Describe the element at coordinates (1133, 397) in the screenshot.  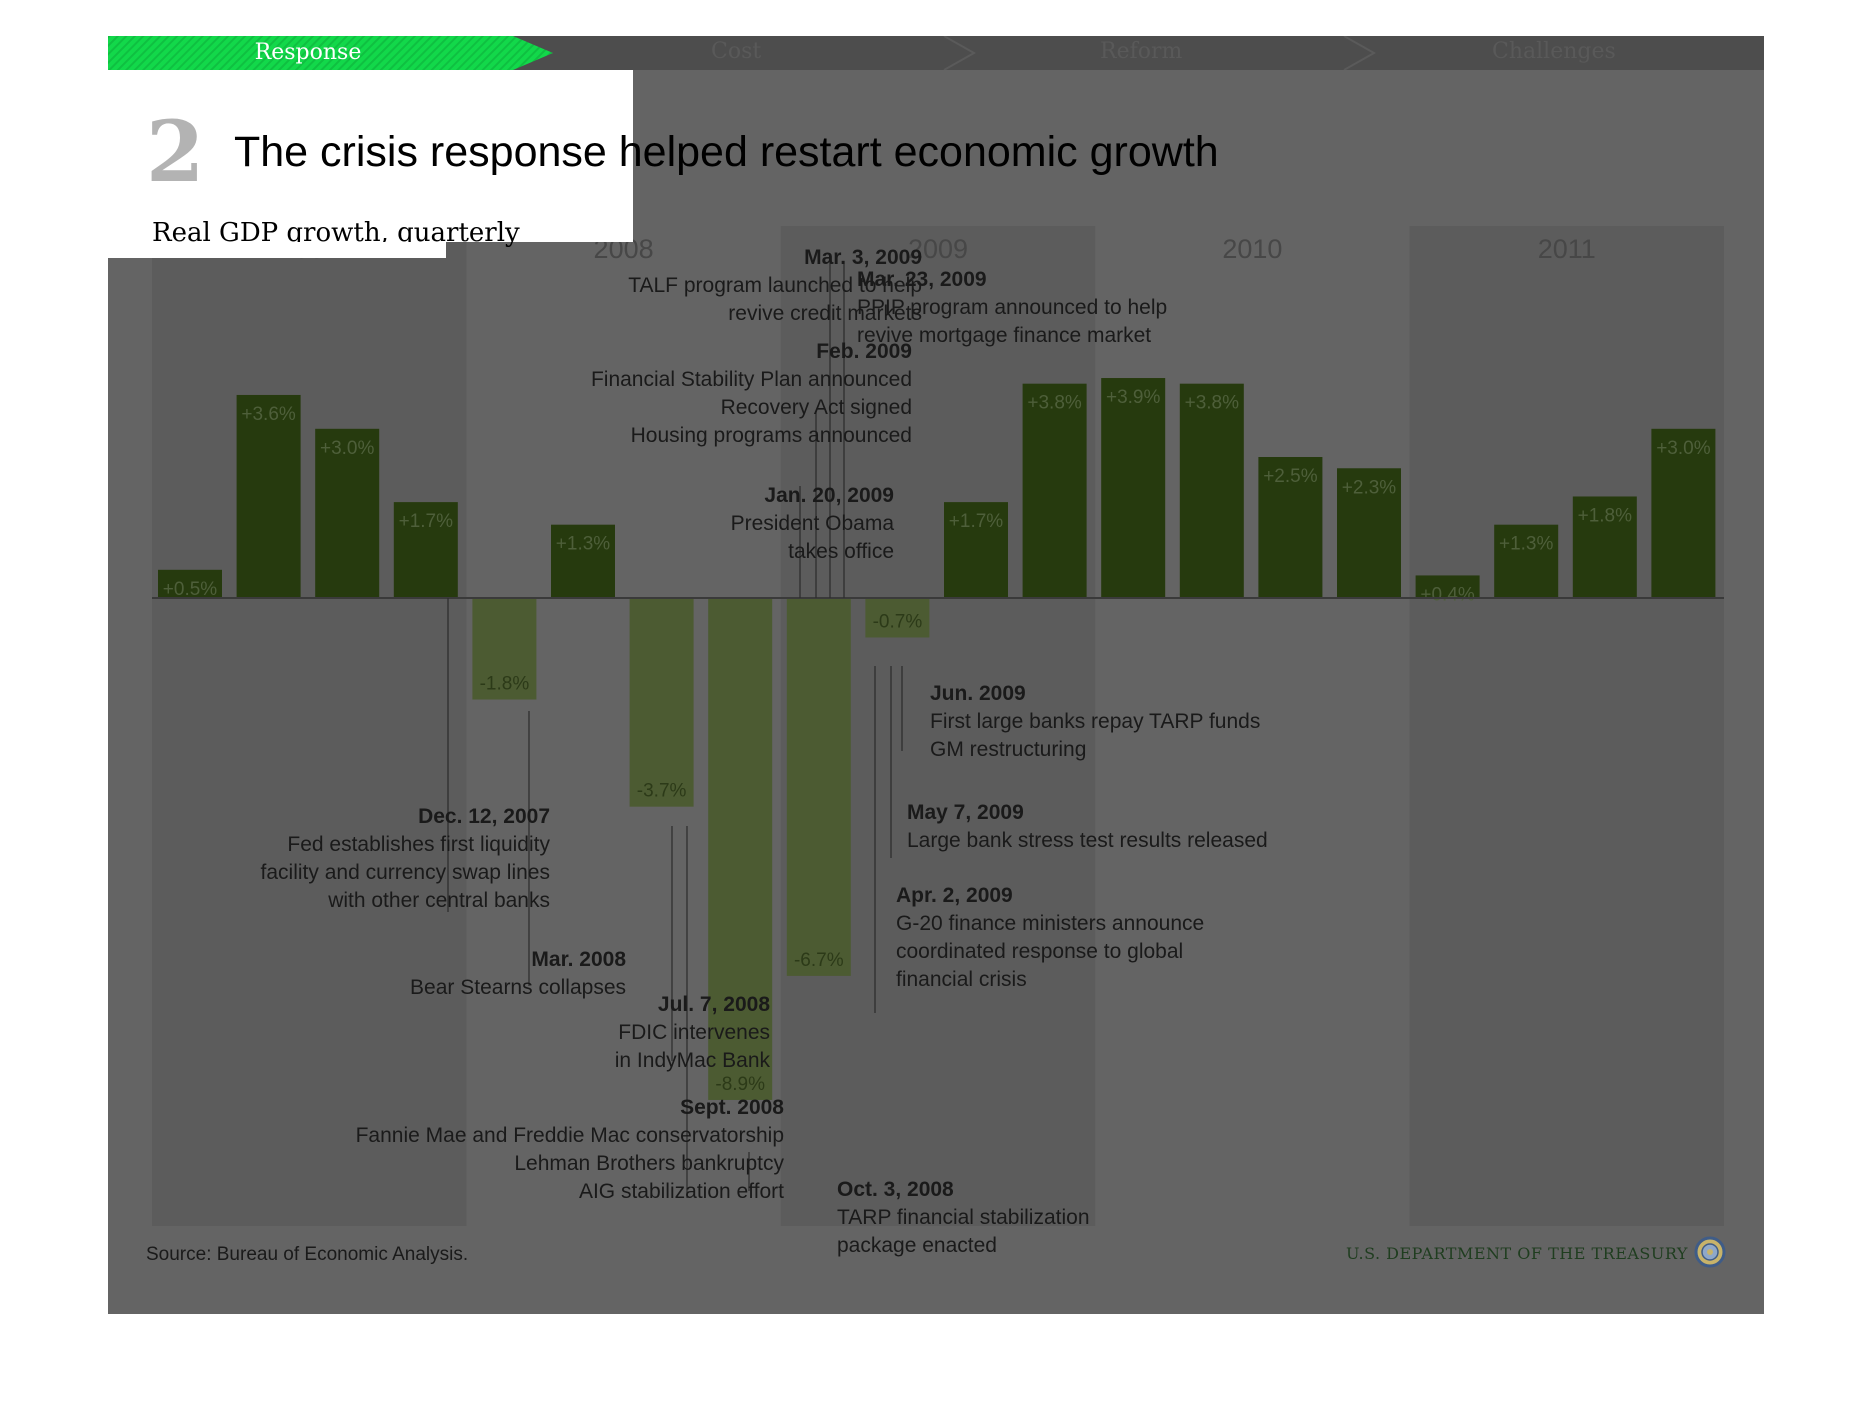
I see `value-label: +3.9%` at that location.